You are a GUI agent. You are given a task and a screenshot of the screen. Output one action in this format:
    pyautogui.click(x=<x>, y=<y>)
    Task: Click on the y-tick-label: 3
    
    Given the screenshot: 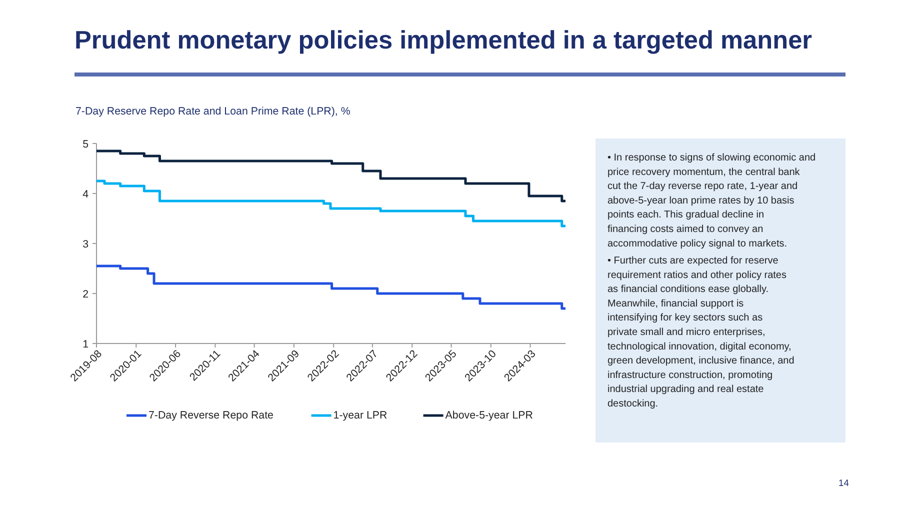 What is the action you would take?
    pyautogui.click(x=85, y=244)
    